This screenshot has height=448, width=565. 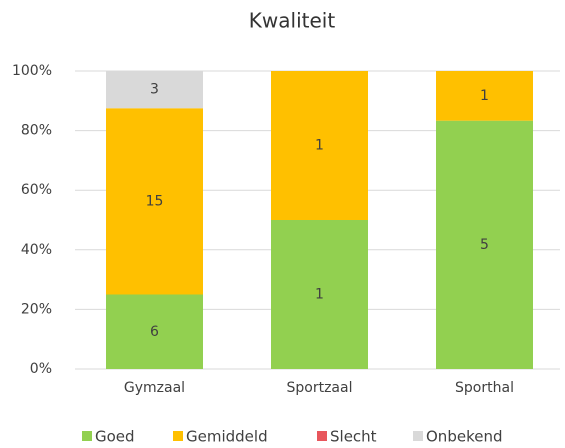 I want to click on y-tick-label: 40%, so click(x=36, y=250).